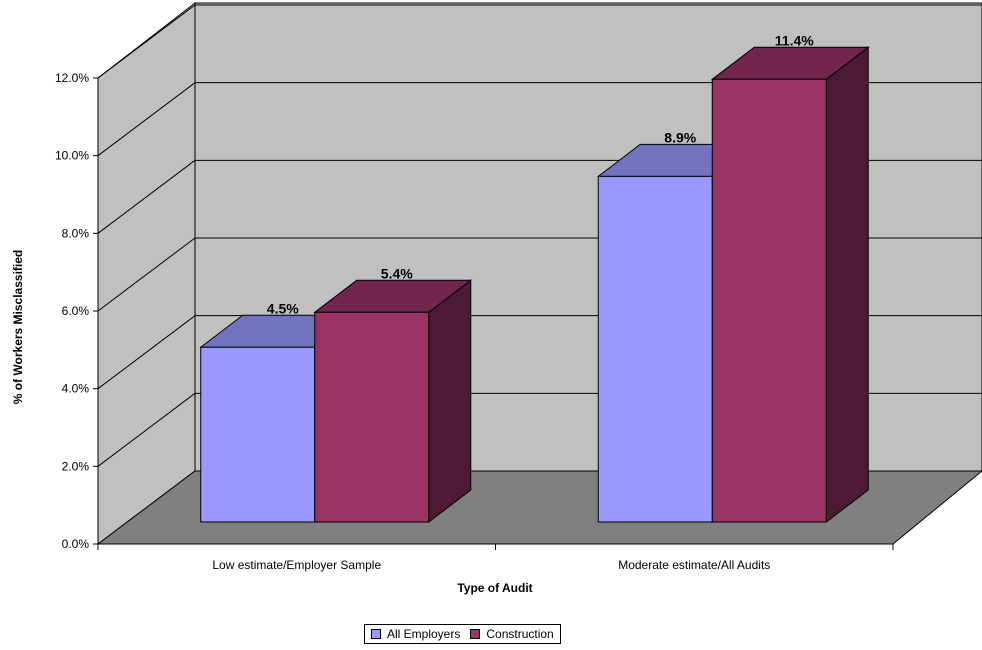 This screenshot has width=982, height=650. I want to click on x-tick-label: Low estimate/Employer Sample, so click(296, 565).